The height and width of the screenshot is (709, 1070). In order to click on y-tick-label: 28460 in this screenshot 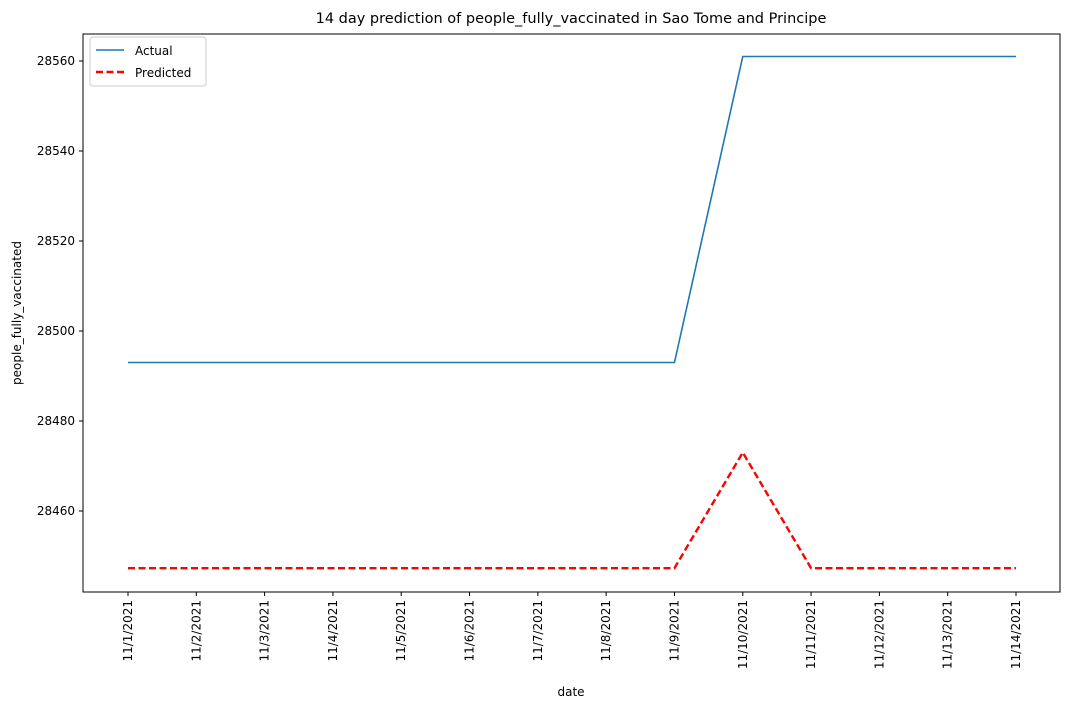, I will do `click(56, 511)`.